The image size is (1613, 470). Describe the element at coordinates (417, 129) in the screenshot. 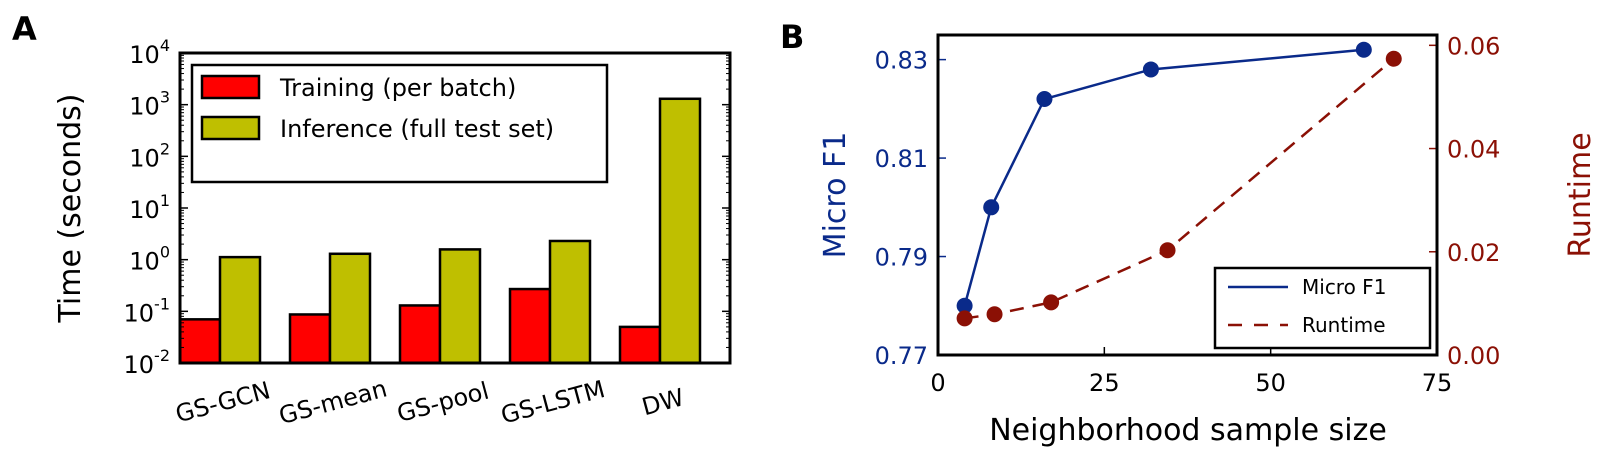

I see `legend-label: Inference (full test set)` at that location.